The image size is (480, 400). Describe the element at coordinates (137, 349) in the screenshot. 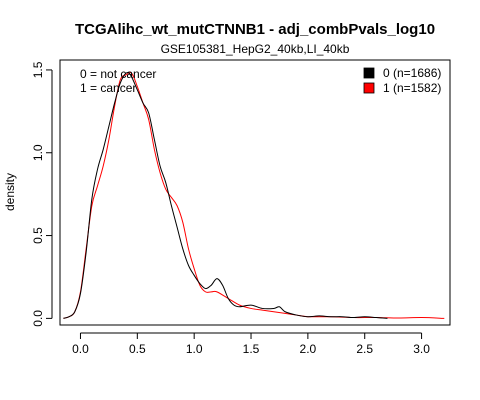

I see `x-tick-label: 0.5` at that location.